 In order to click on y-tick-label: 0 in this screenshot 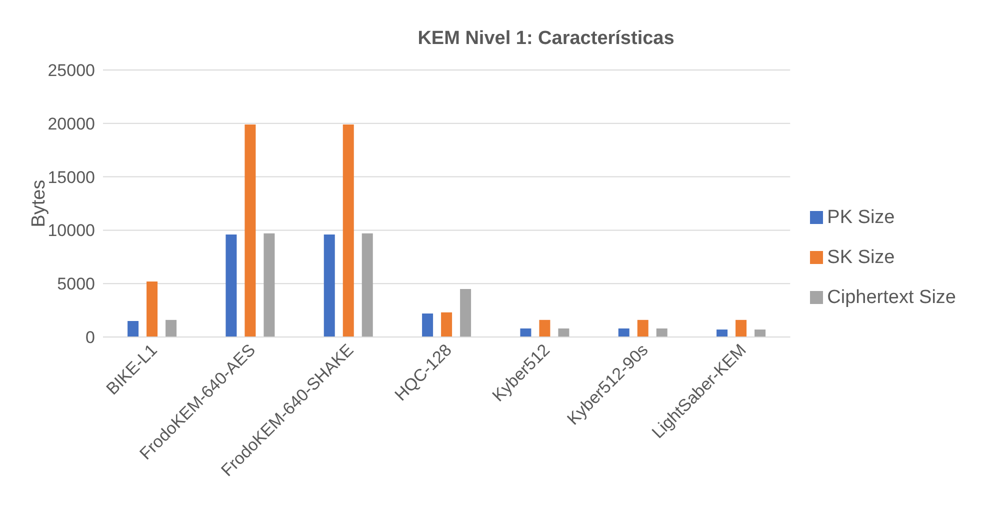, I will do `click(90, 338)`.